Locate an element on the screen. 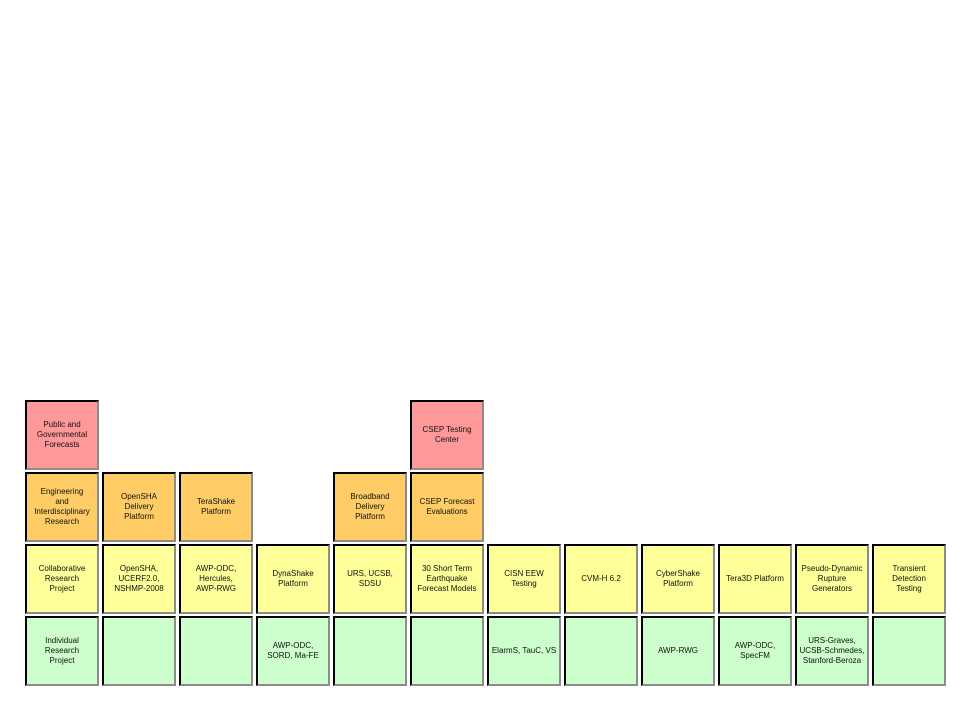  cell-text: OpenSHA, UCERF2.0, NSHMP-2008 is located at coordinates (139, 578).